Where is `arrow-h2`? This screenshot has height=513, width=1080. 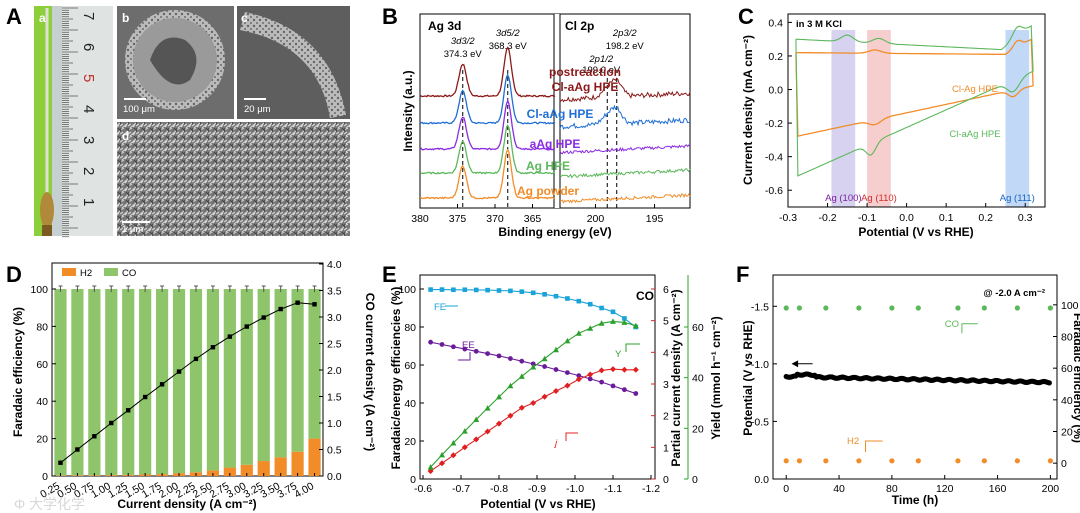 arrow-h2 is located at coordinates (874, 446).